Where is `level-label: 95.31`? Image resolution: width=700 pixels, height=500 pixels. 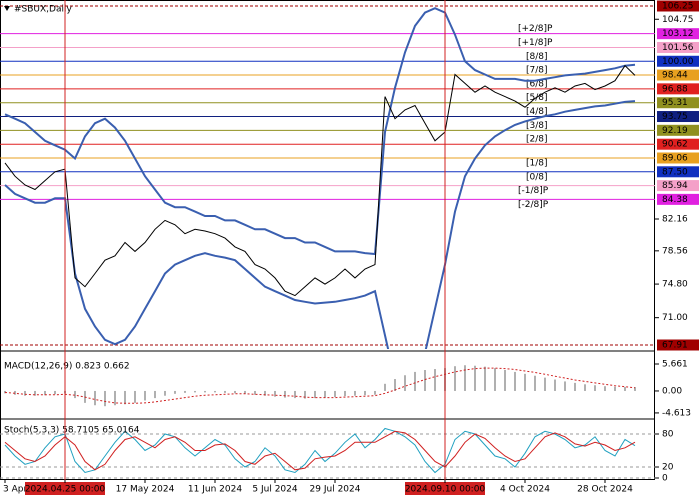 level-label: 95.31 is located at coordinates (675, 103).